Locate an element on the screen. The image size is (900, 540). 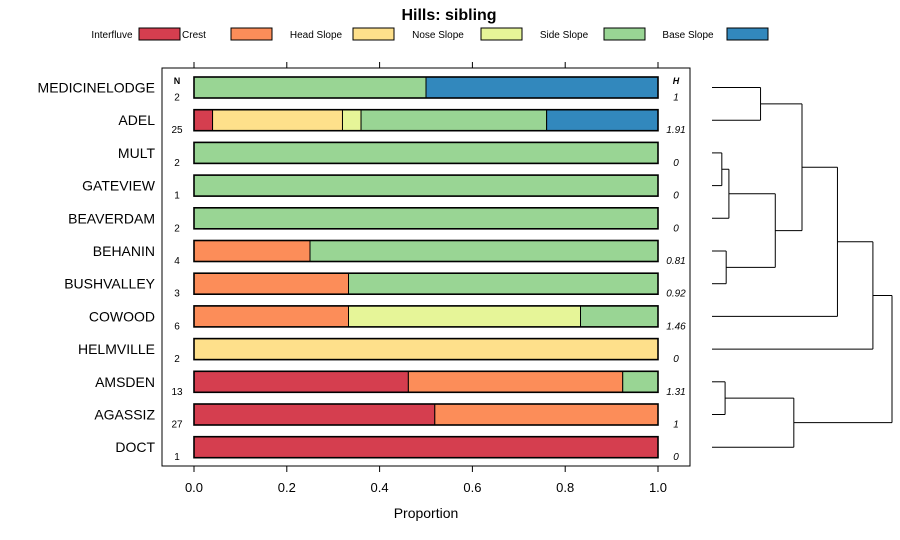
bar-outline-cowood is located at coordinates (426, 316).